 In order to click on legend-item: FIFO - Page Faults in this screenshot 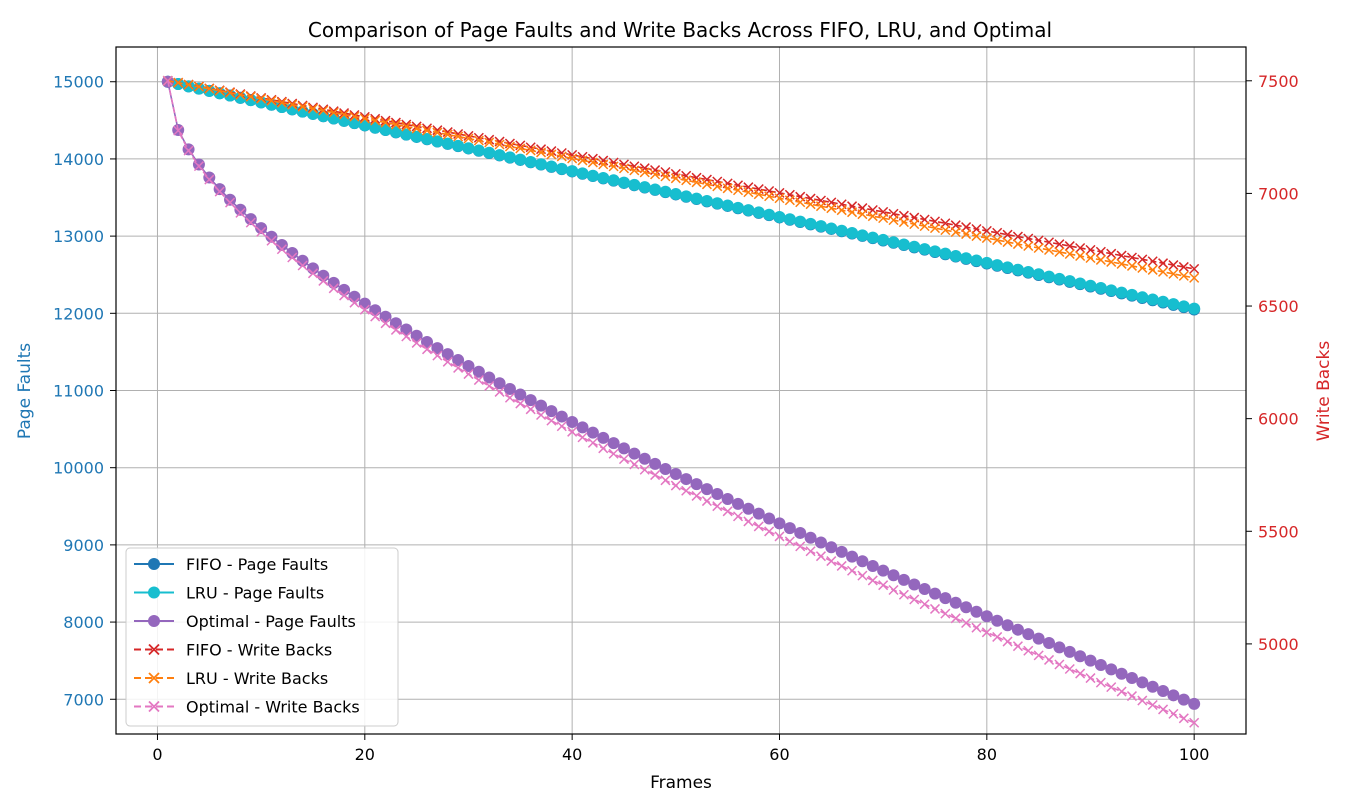, I will do `click(231, 564)`.